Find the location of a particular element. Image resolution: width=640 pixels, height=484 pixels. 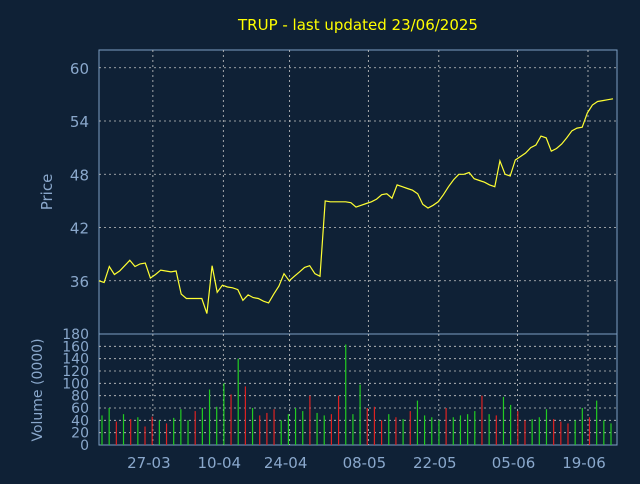

price-tick-label: 36 is located at coordinates (79, 282).